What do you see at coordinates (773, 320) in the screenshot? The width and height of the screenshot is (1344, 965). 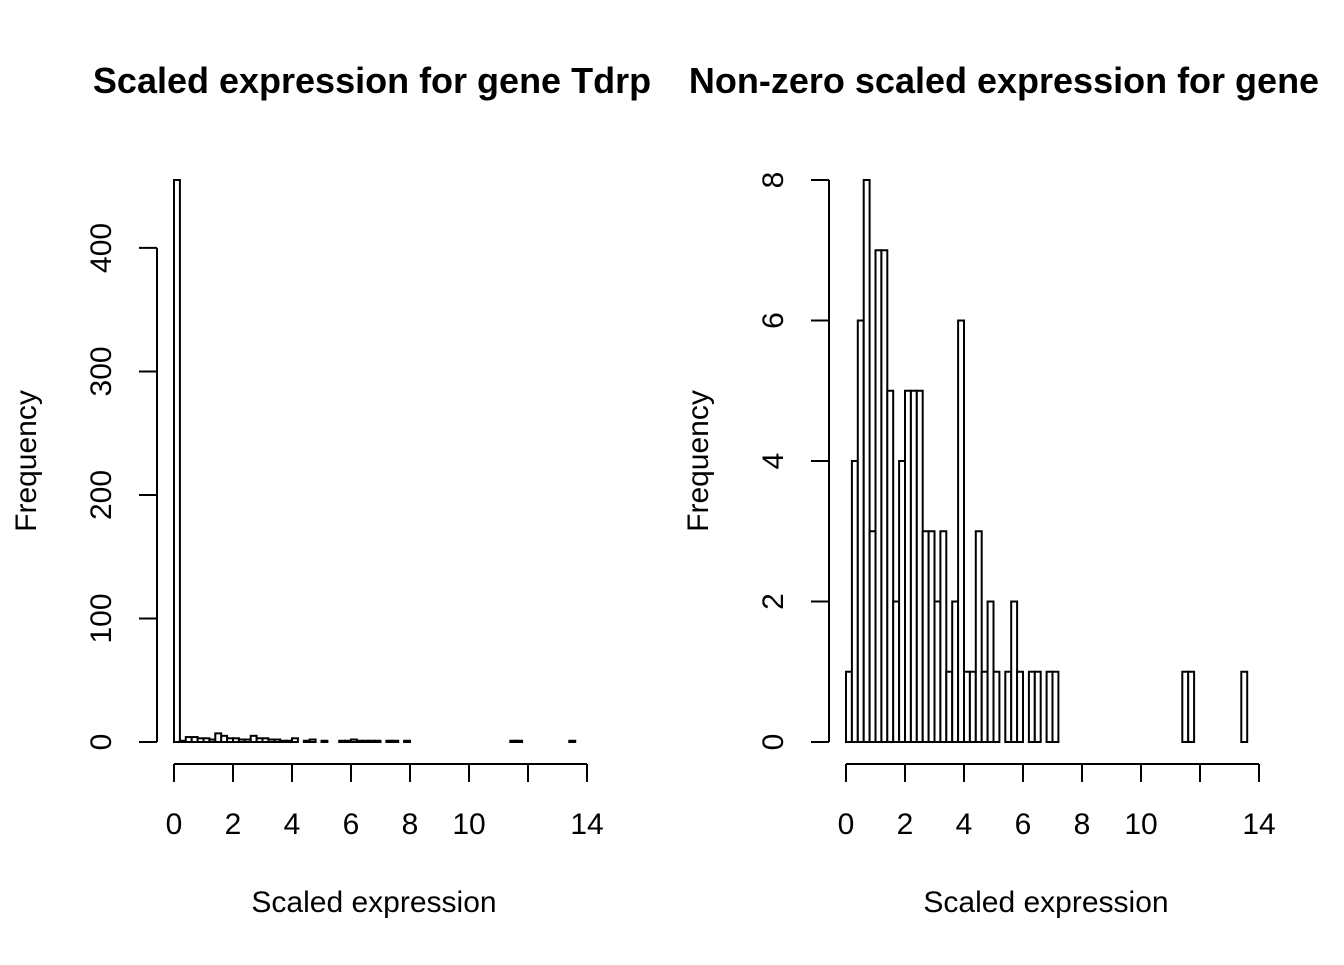 I see `y-tick-label: 6` at bounding box center [773, 320].